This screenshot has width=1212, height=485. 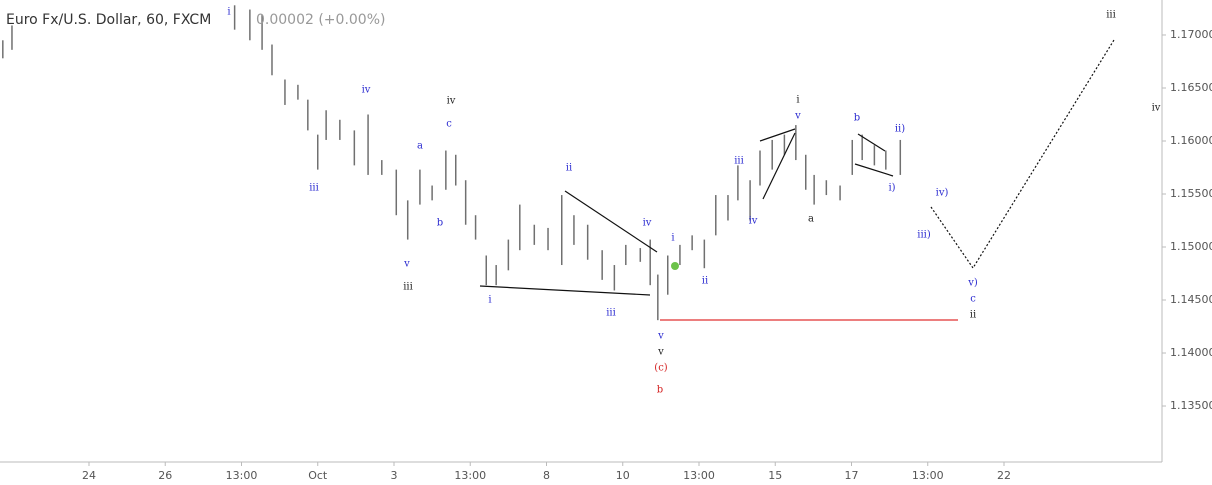 What do you see at coordinates (900, 129) in the screenshot?
I see `wave-label: ii)` at bounding box center [900, 129].